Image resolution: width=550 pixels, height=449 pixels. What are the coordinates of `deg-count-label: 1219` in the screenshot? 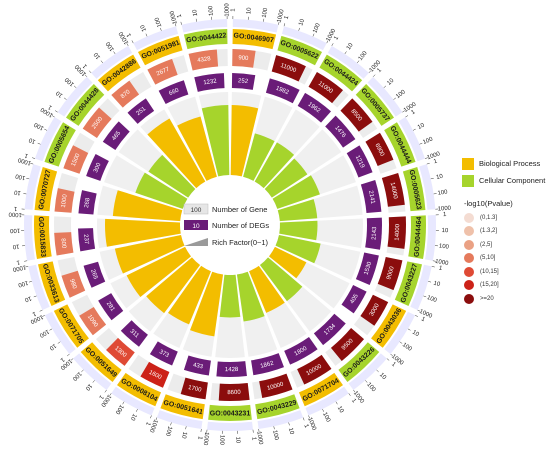 It's located at (360, 162).